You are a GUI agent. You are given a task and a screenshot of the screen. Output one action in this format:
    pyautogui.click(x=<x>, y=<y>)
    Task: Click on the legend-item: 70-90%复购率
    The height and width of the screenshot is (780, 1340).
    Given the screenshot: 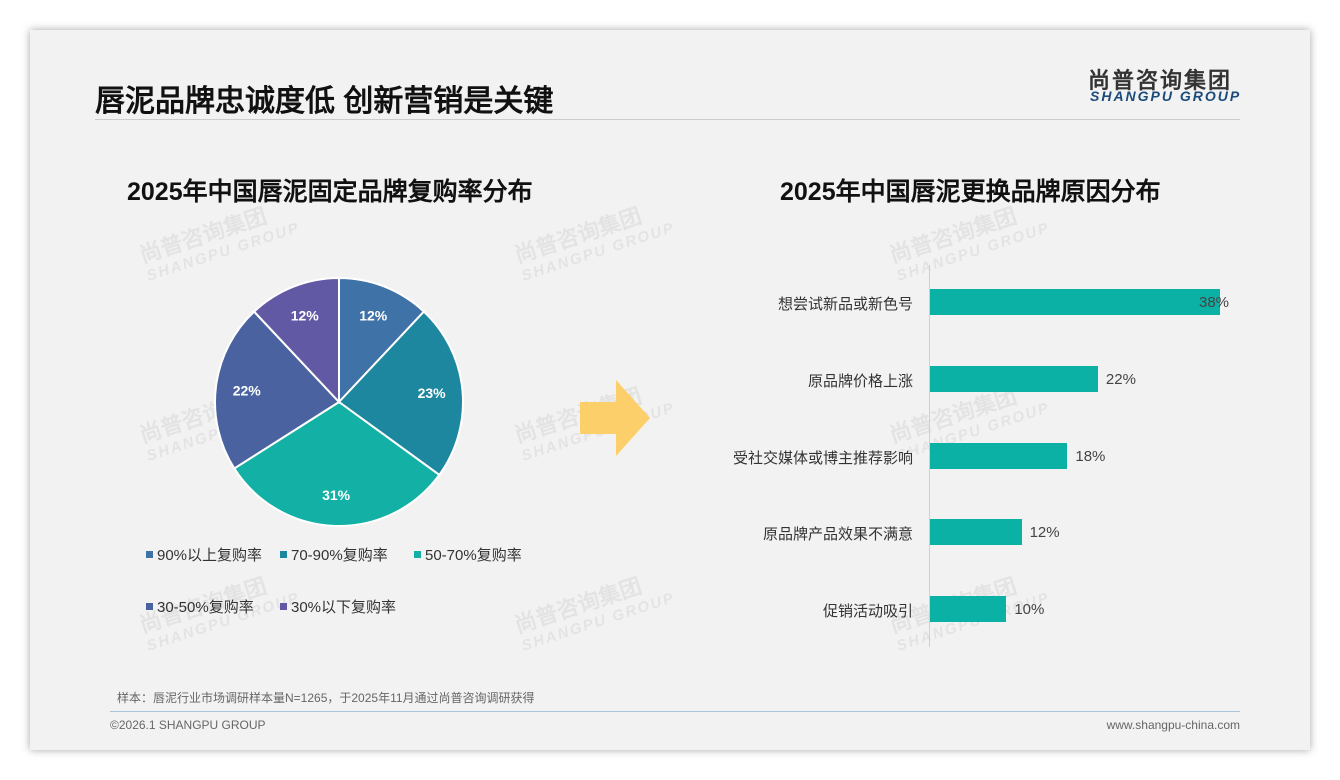 What is the action you would take?
    pyautogui.click(x=334, y=554)
    